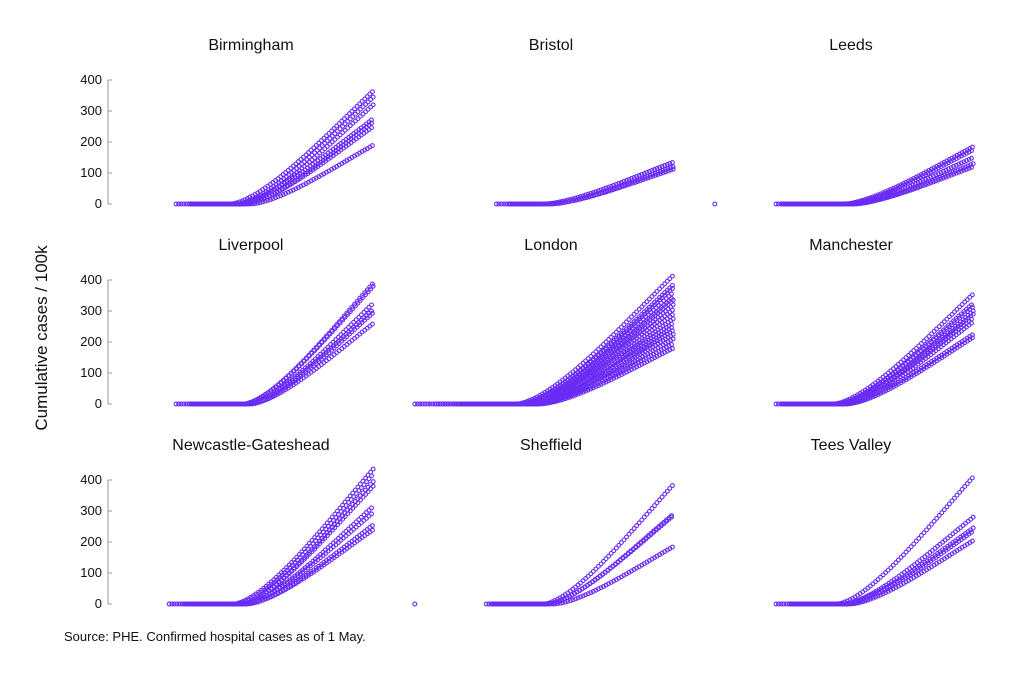 The height and width of the screenshot is (673, 1010). I want to click on panel-tees valley: Tees Valley, so click(874, 522).